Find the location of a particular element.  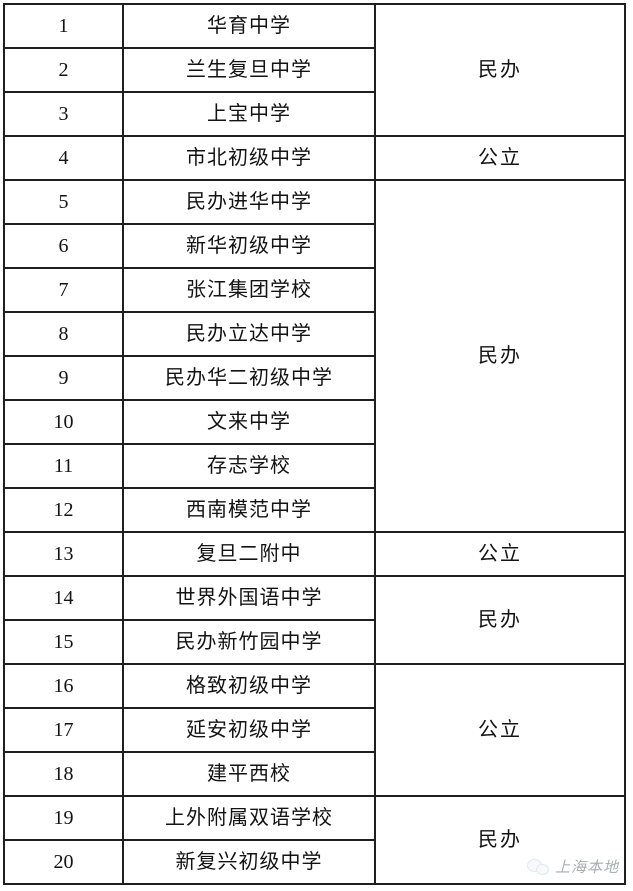

school-name-cell: 市北初级中学 is located at coordinates (249, 158).